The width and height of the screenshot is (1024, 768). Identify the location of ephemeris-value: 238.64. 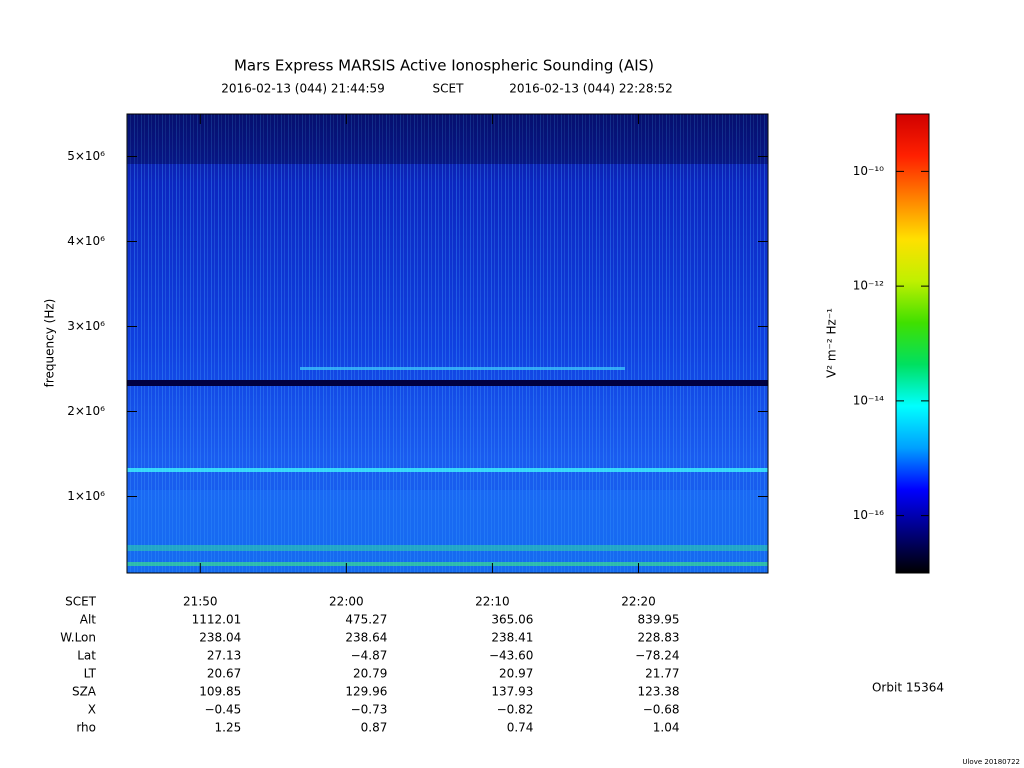
(366, 638).